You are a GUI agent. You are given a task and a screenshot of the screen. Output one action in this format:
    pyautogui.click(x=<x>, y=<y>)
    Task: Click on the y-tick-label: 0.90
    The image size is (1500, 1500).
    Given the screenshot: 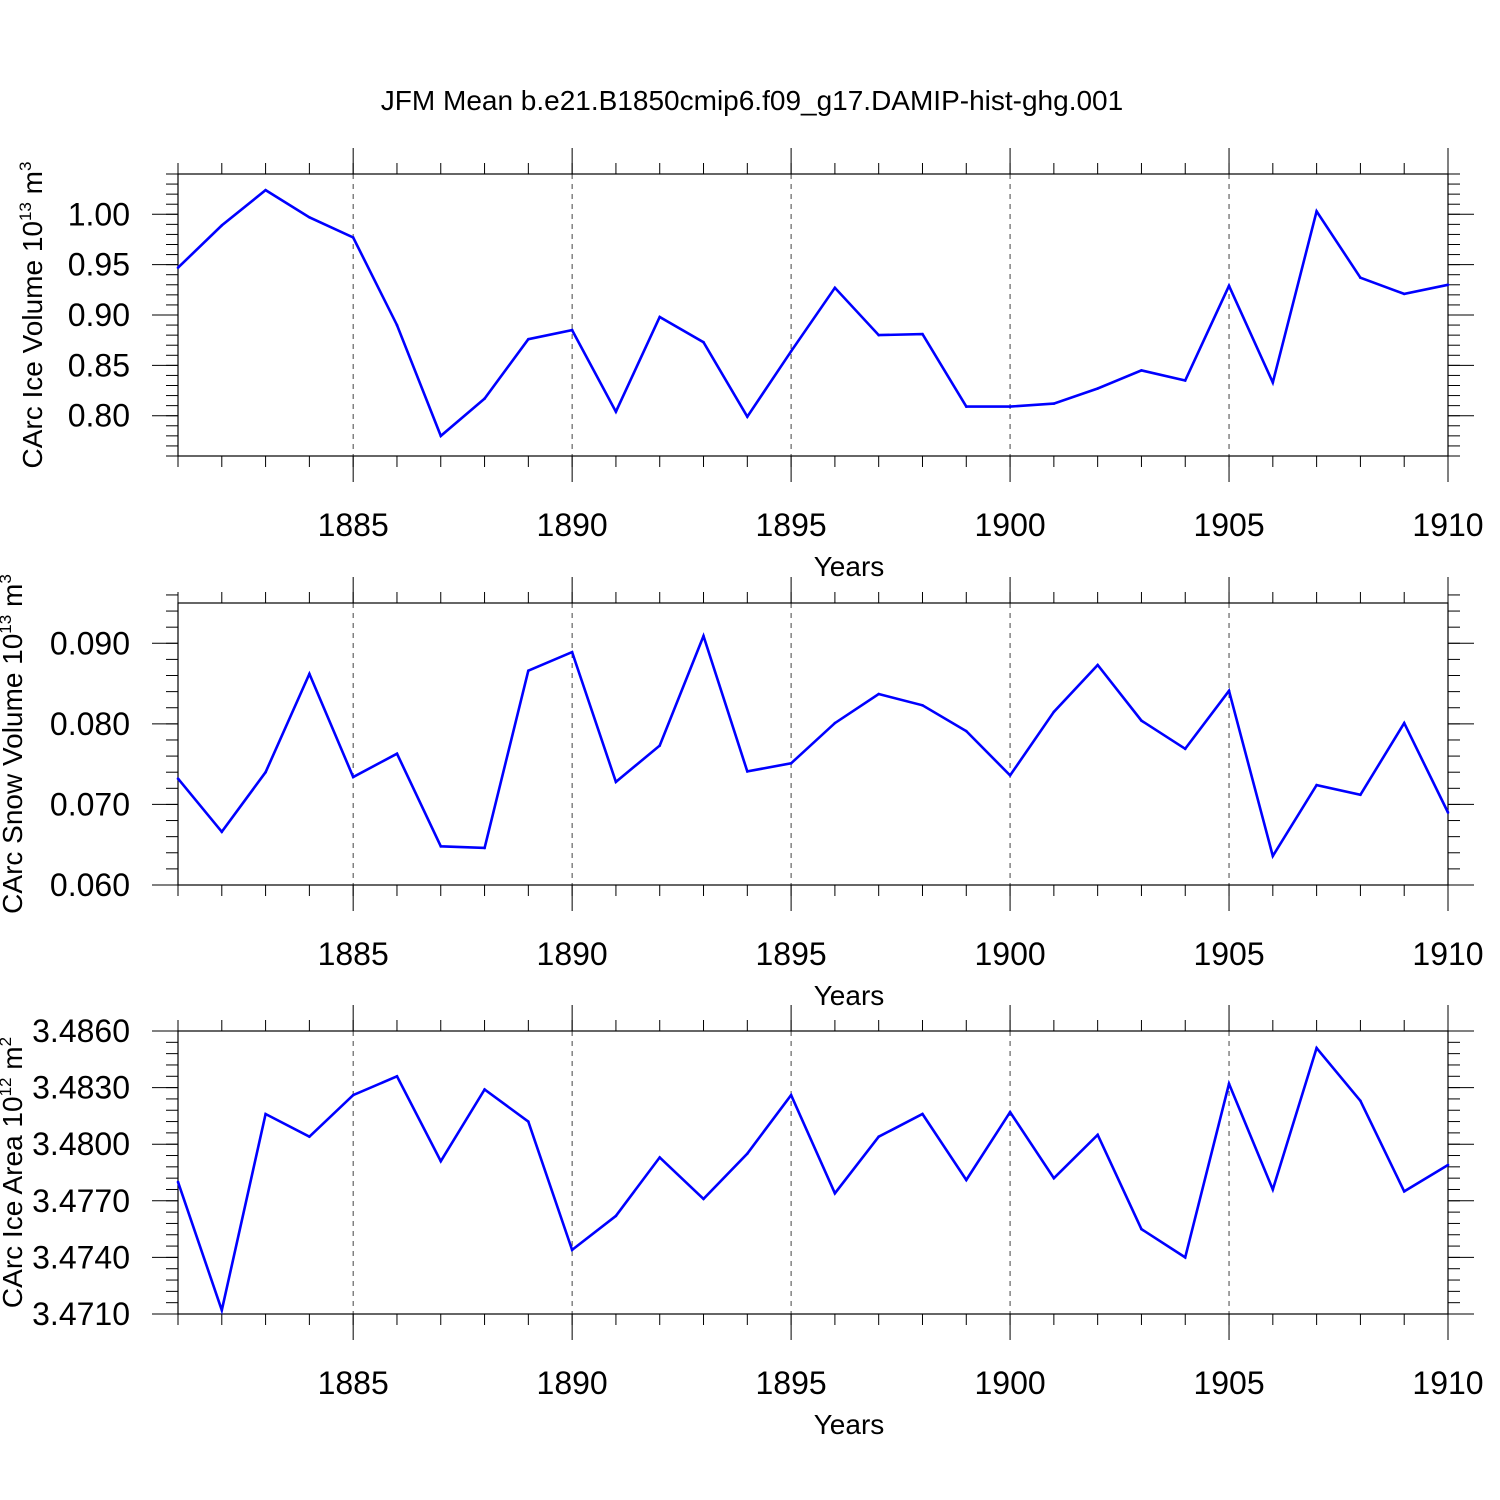 What is the action you would take?
    pyautogui.click(x=99, y=315)
    